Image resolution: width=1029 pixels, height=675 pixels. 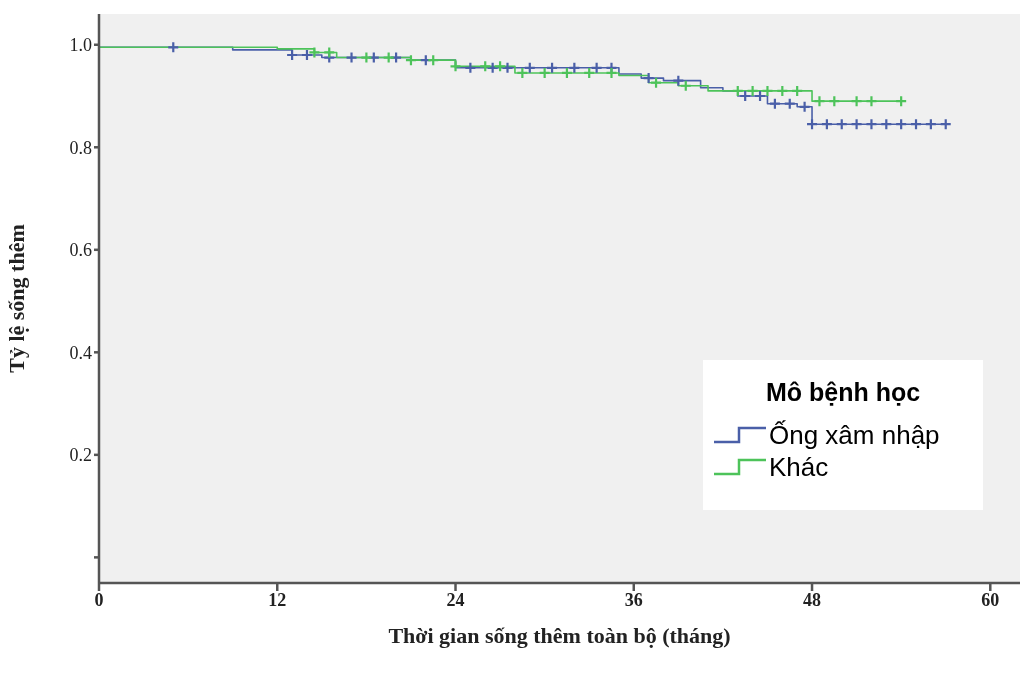 What do you see at coordinates (559, 635) in the screenshot?
I see `x-axis-title: Thời gian sống thêm toàn bộ (tháng)` at bounding box center [559, 635].